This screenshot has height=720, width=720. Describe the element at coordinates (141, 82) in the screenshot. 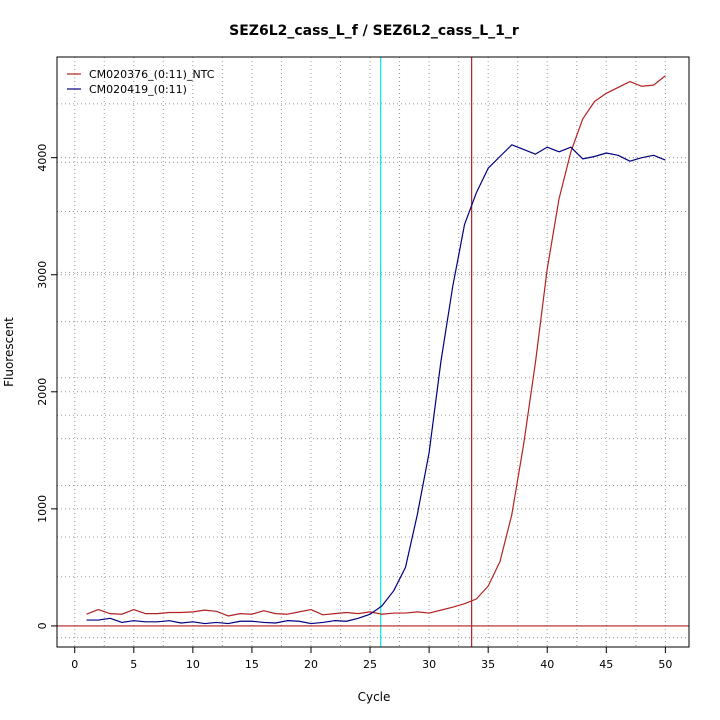

I see `legend: CM020376_(0:11)_NTC CM020419_(0:11)` at that location.